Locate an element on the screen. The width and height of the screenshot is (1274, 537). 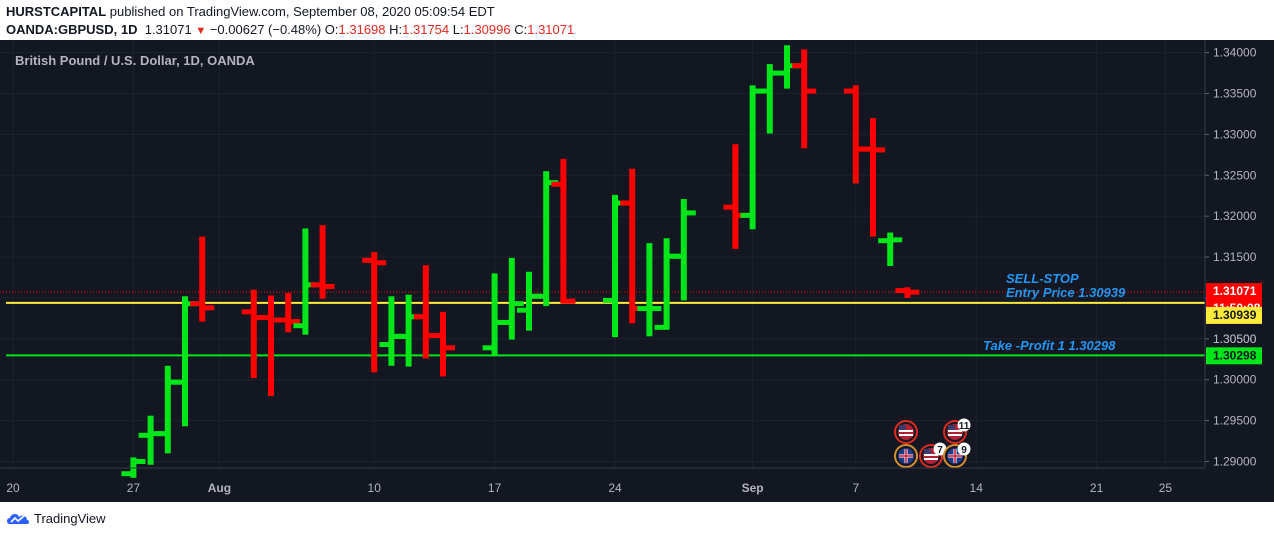
open-label: O: is located at coordinates (331, 29).